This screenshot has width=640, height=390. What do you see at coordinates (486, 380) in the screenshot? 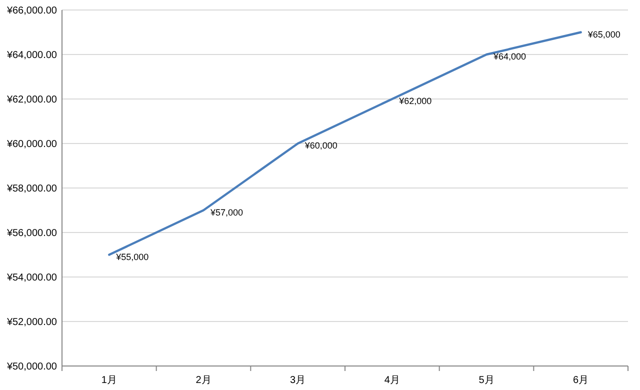
I see `x-tick-label: 5月` at bounding box center [486, 380].